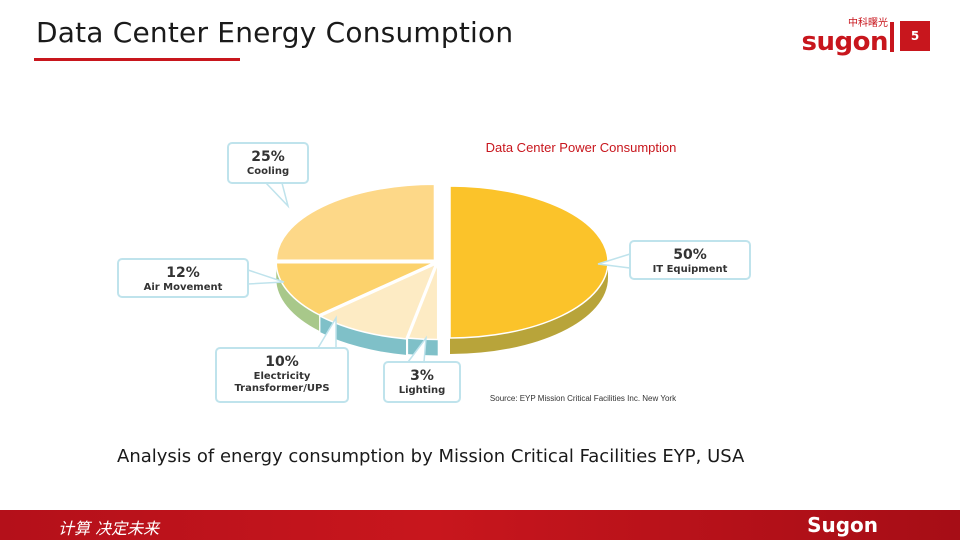 The height and width of the screenshot is (540, 960). What do you see at coordinates (480, 525) in the screenshot?
I see `footer-bar: 计算 决定未来 Sugon` at bounding box center [480, 525].